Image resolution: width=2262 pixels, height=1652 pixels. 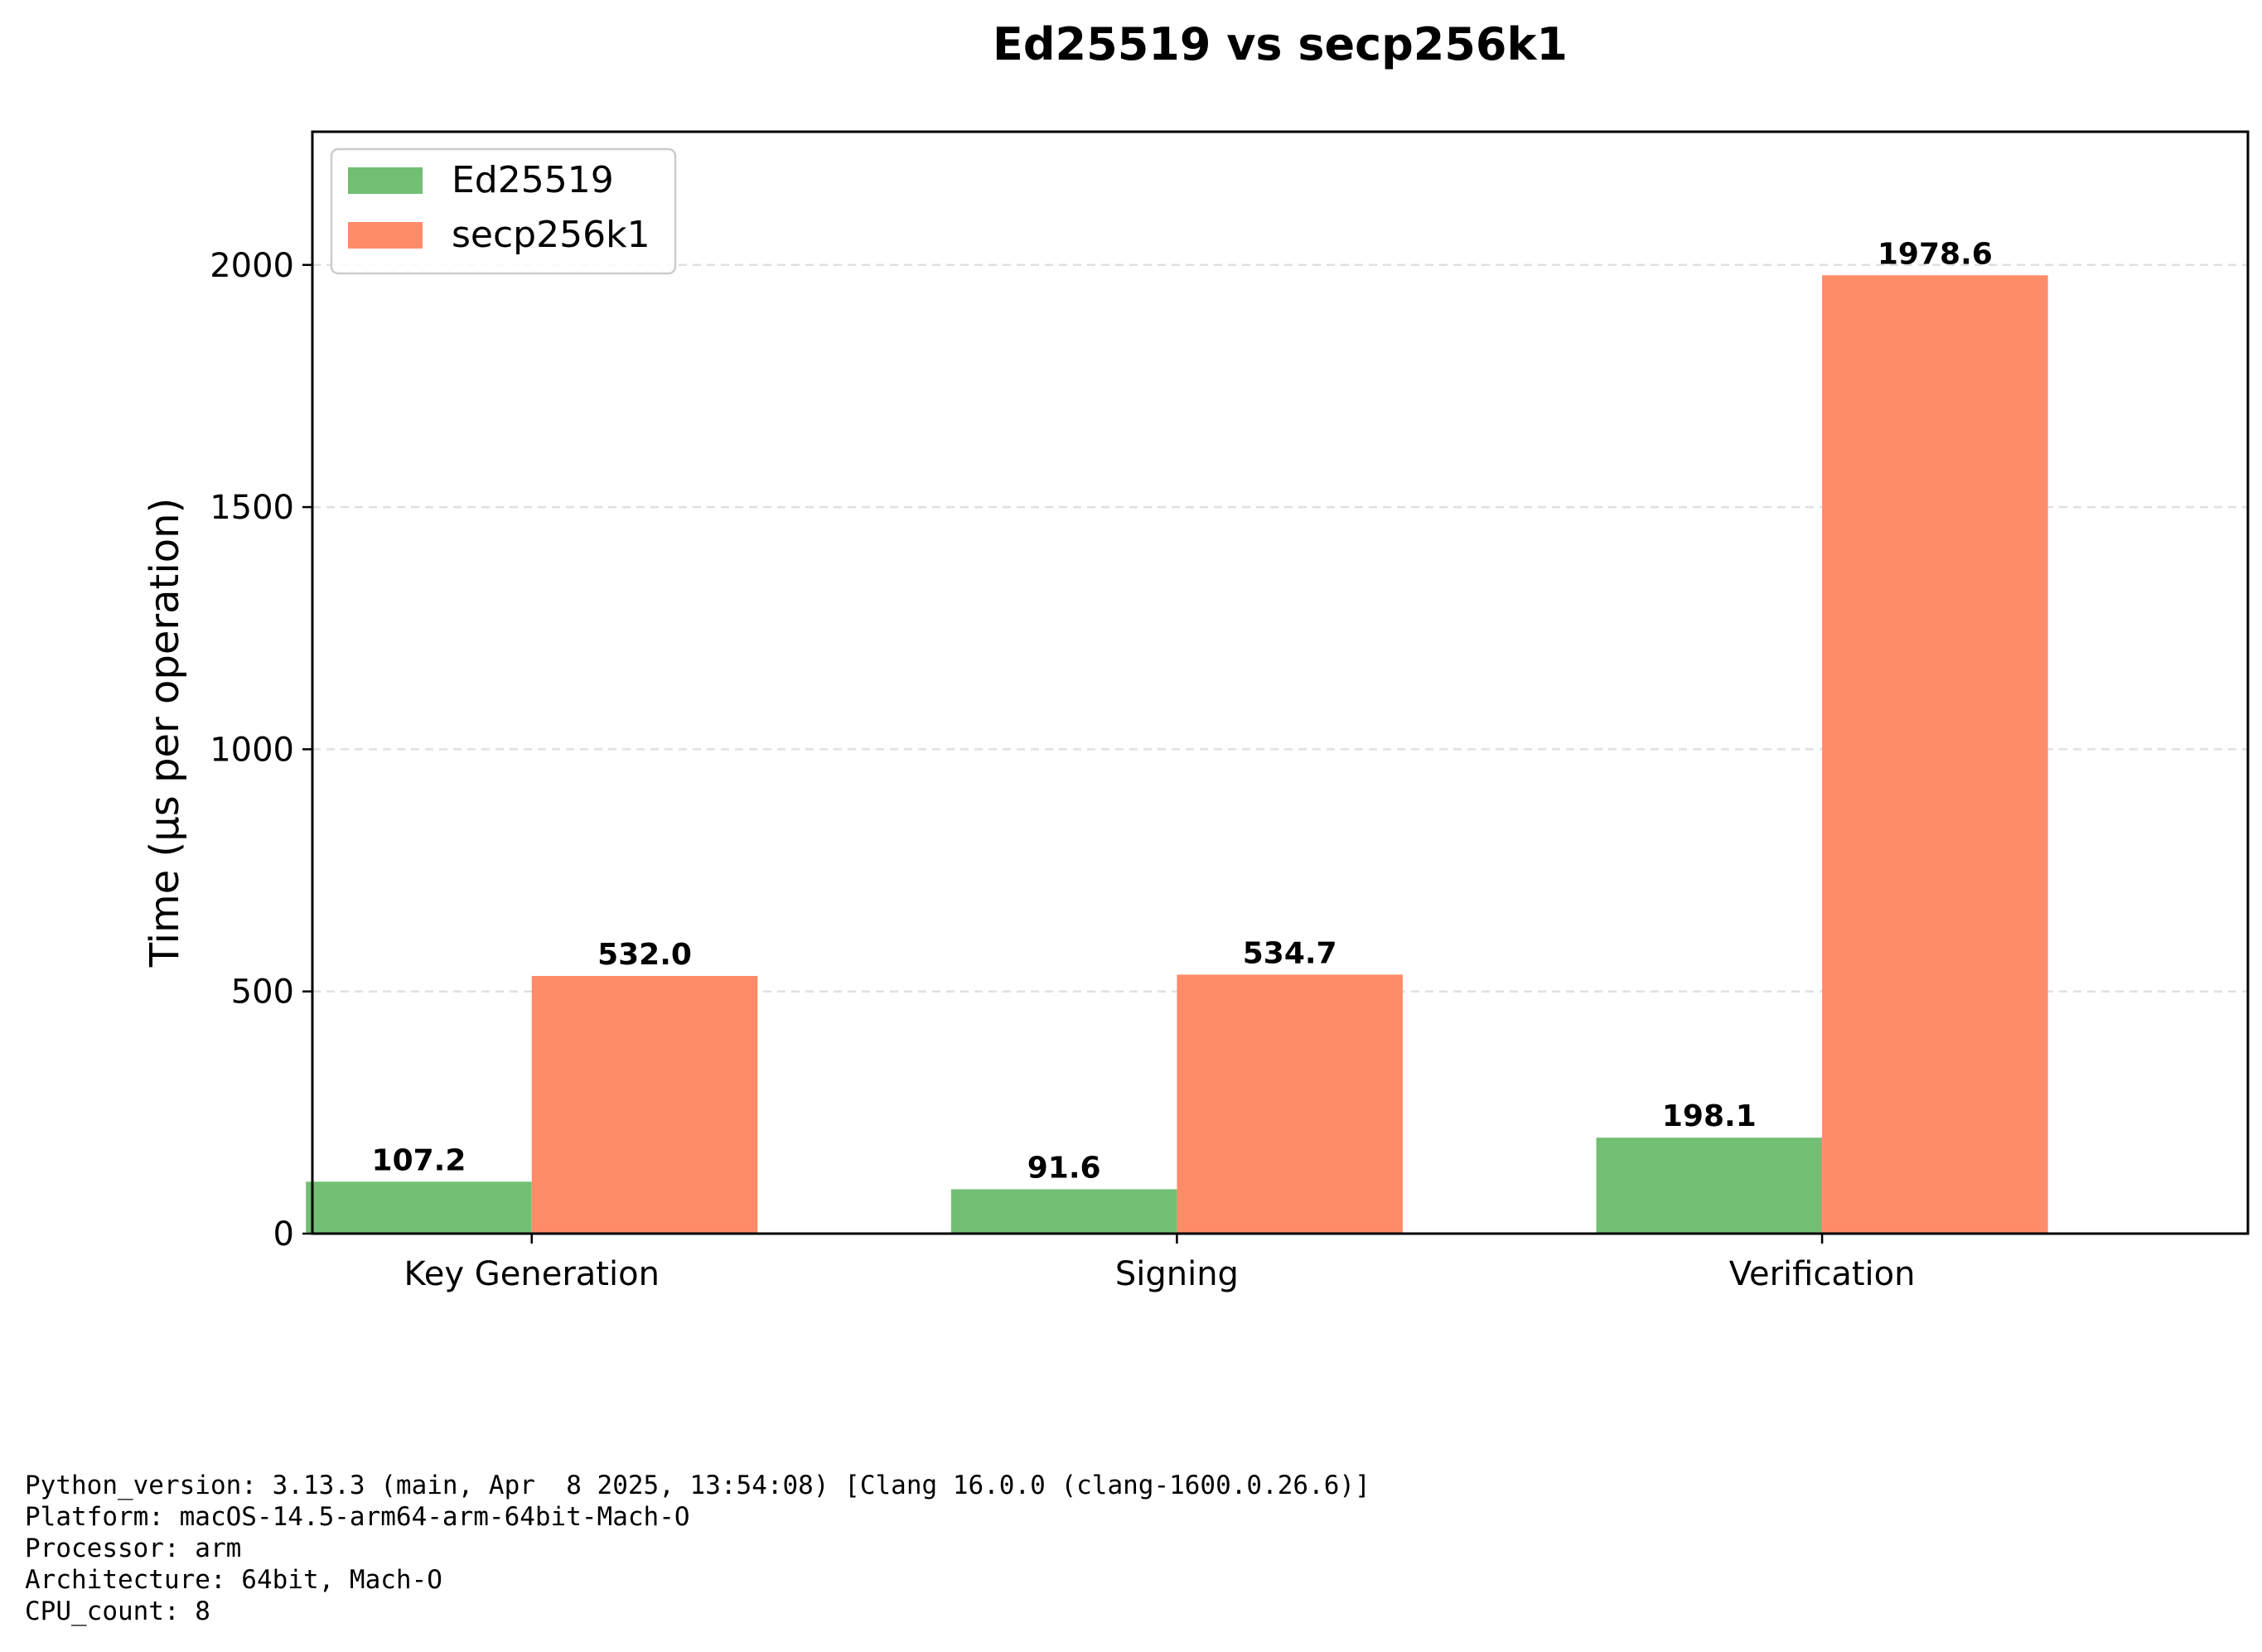 What do you see at coordinates (1064, 1168) in the screenshot?
I see `data-label: 91.6` at bounding box center [1064, 1168].